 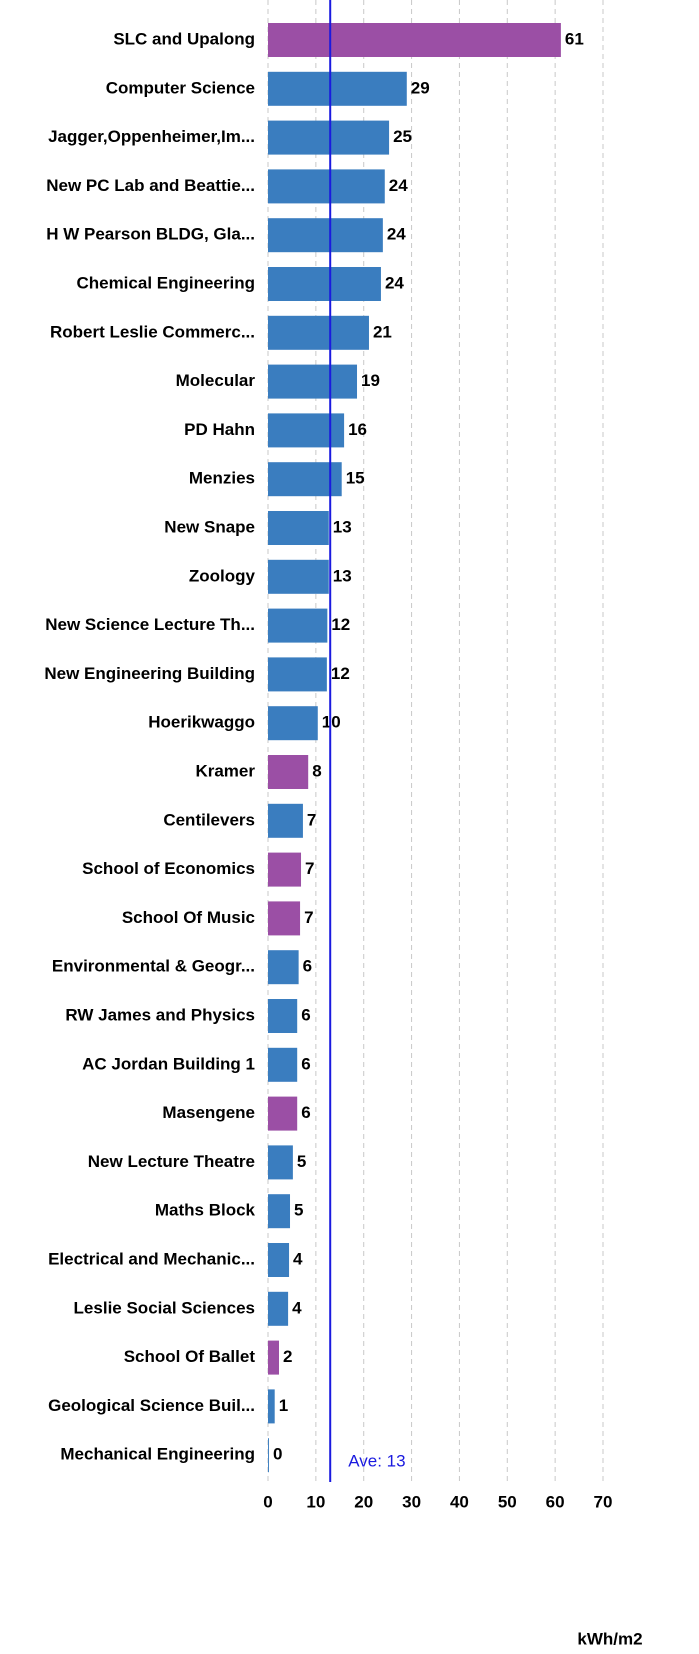 I want to click on category-label: Molecular, so click(x=216, y=380).